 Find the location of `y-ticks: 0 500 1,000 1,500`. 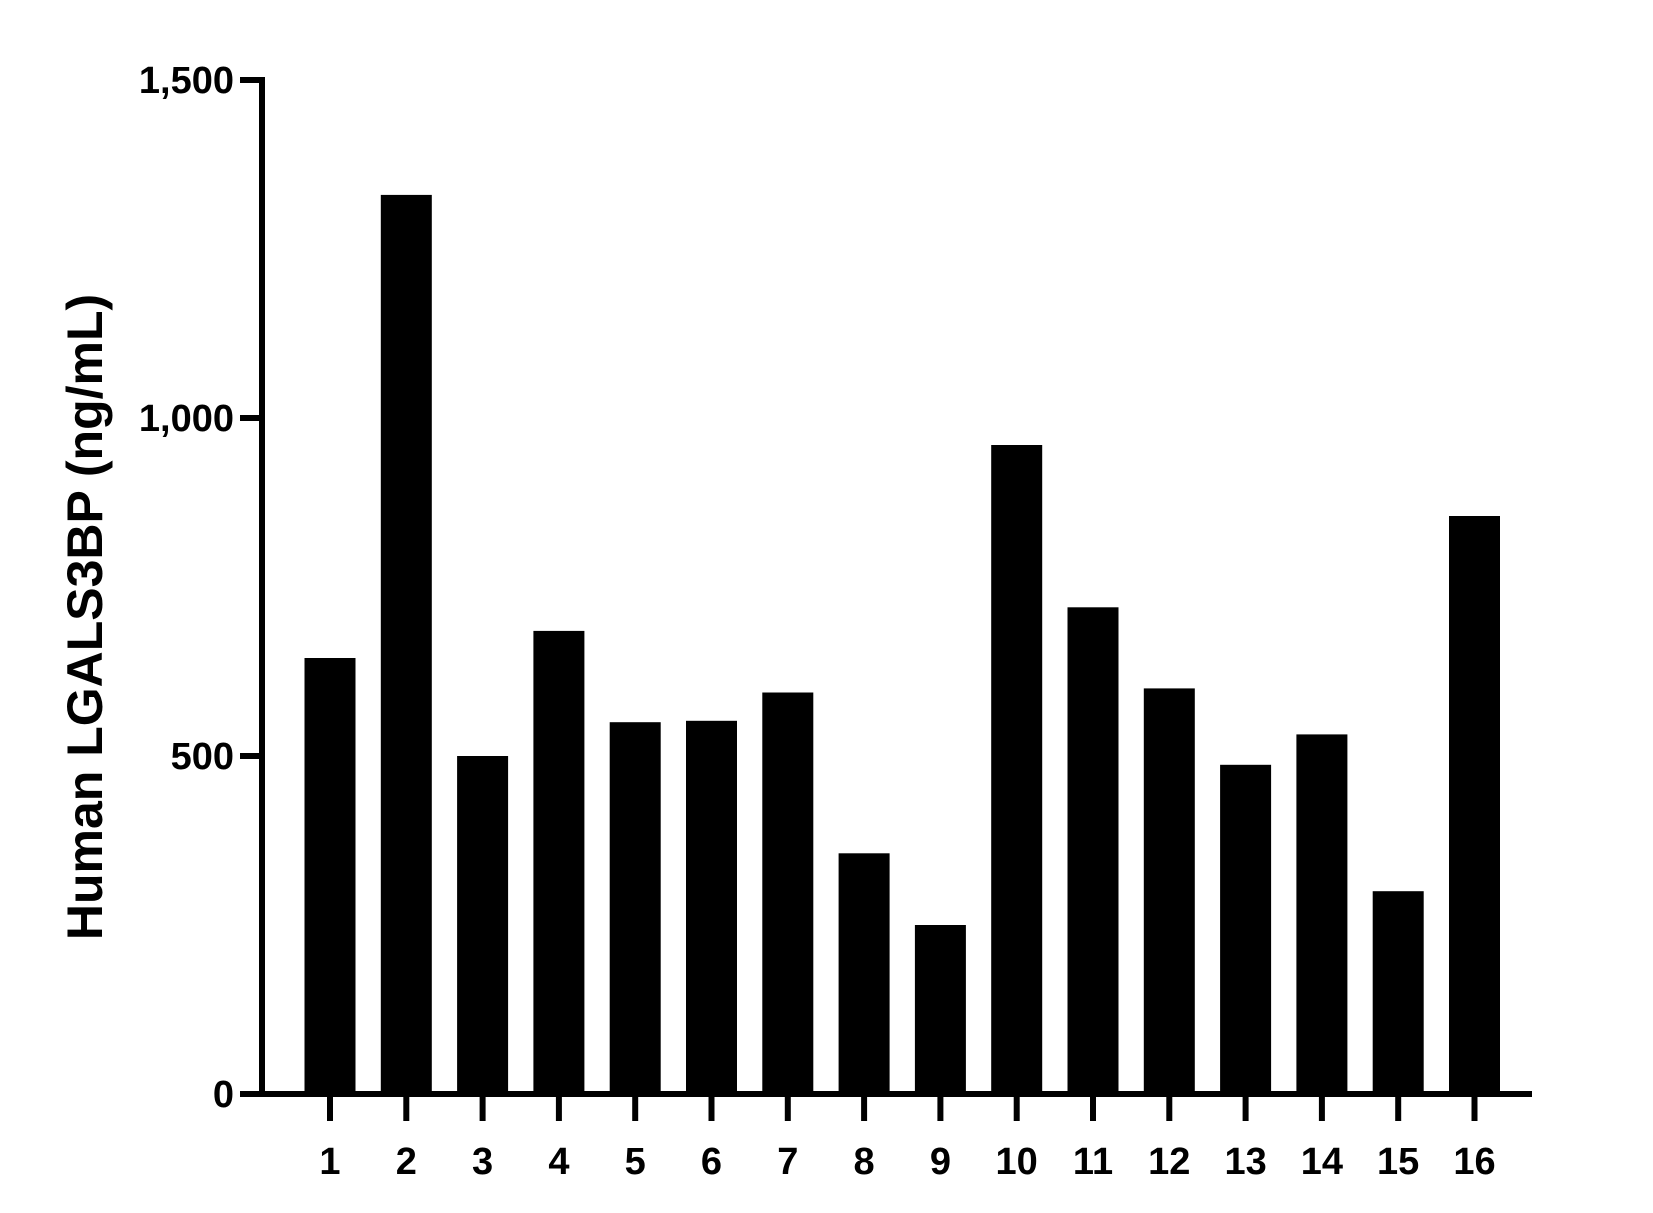

y-ticks: 0 500 1,000 1,500 is located at coordinates (200, 588).